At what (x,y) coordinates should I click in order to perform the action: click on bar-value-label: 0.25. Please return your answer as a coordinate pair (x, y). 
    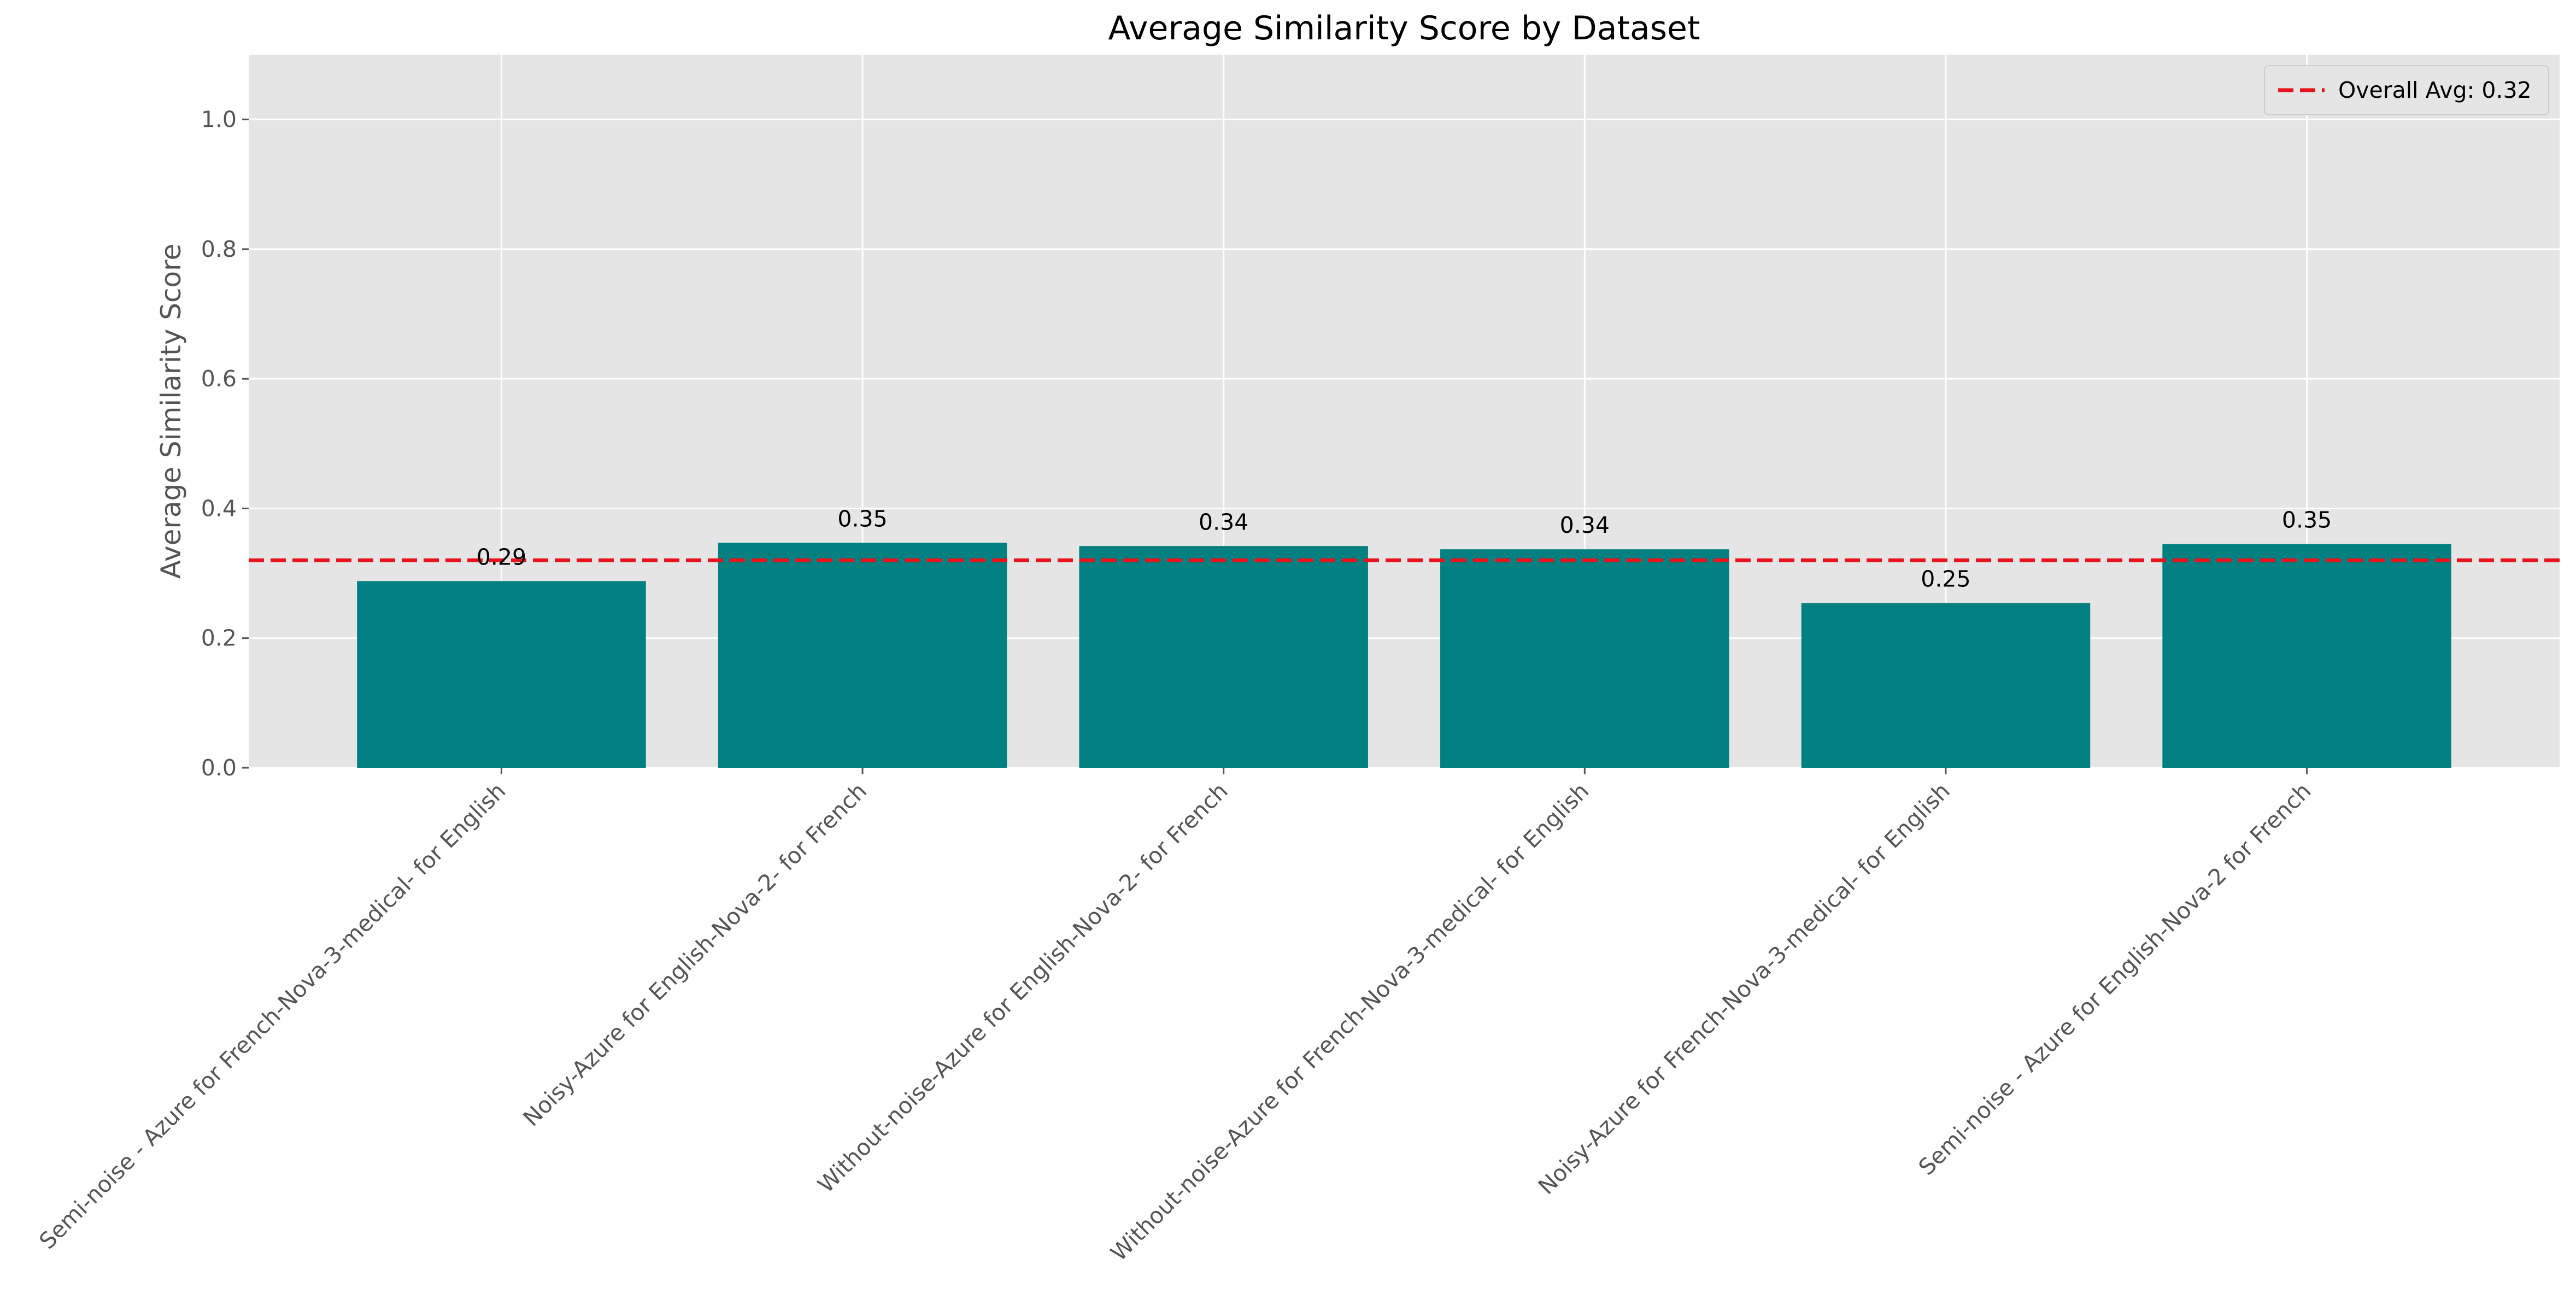
    Looking at the image, I should click on (1946, 579).